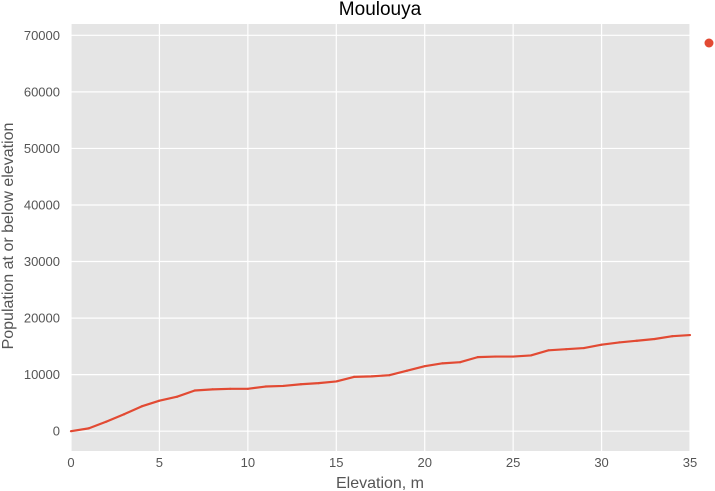 The width and height of the screenshot is (715, 491). What do you see at coordinates (601, 462) in the screenshot?
I see `x-tick-label-6: 30` at bounding box center [601, 462].